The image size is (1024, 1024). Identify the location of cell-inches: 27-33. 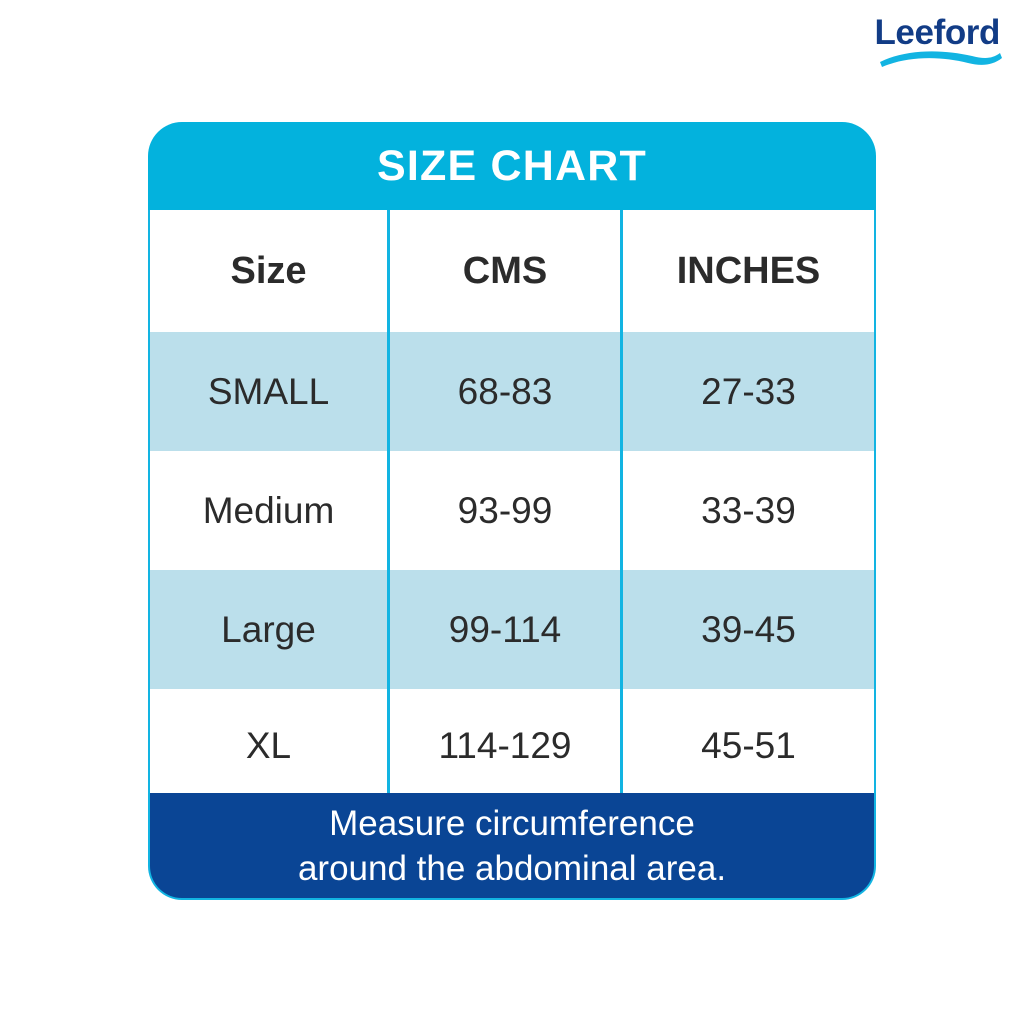
(748, 391).